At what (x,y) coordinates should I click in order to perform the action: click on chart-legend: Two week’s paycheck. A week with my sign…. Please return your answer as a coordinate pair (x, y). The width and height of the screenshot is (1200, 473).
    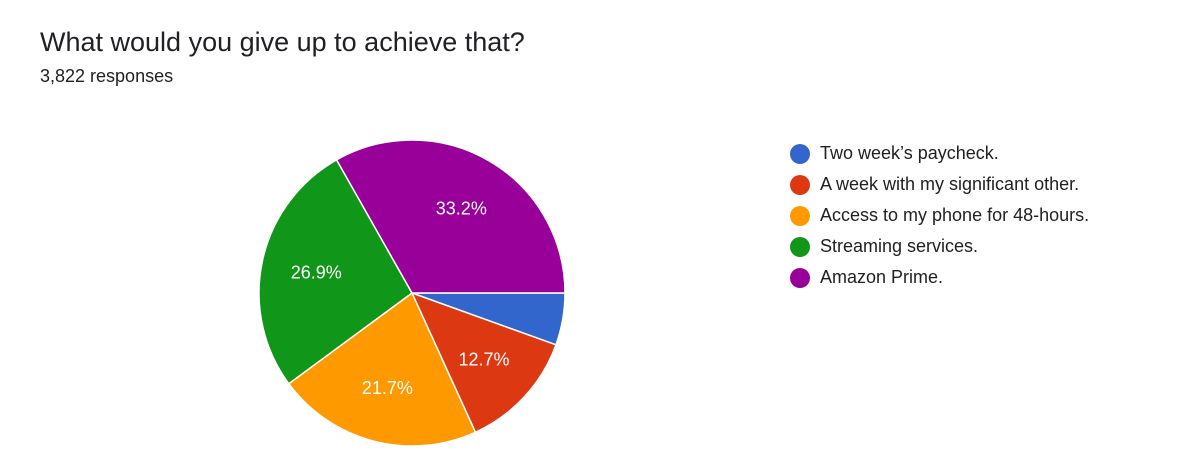
    Looking at the image, I should click on (939, 215).